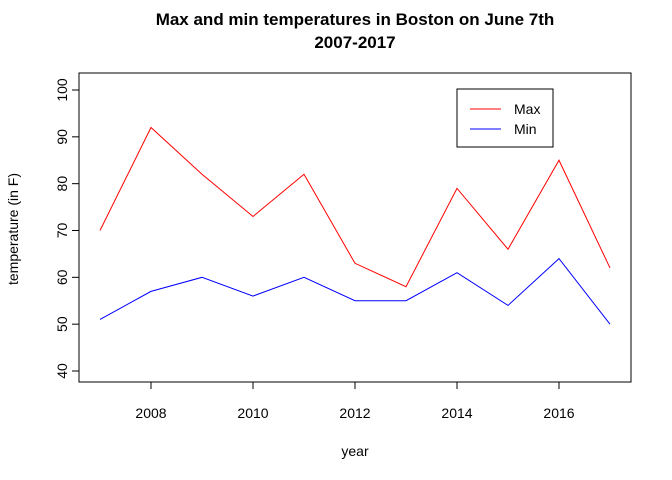 Image resolution: width=672 pixels, height=480 pixels. What do you see at coordinates (355, 451) in the screenshot?
I see `x-axis-label: year` at bounding box center [355, 451].